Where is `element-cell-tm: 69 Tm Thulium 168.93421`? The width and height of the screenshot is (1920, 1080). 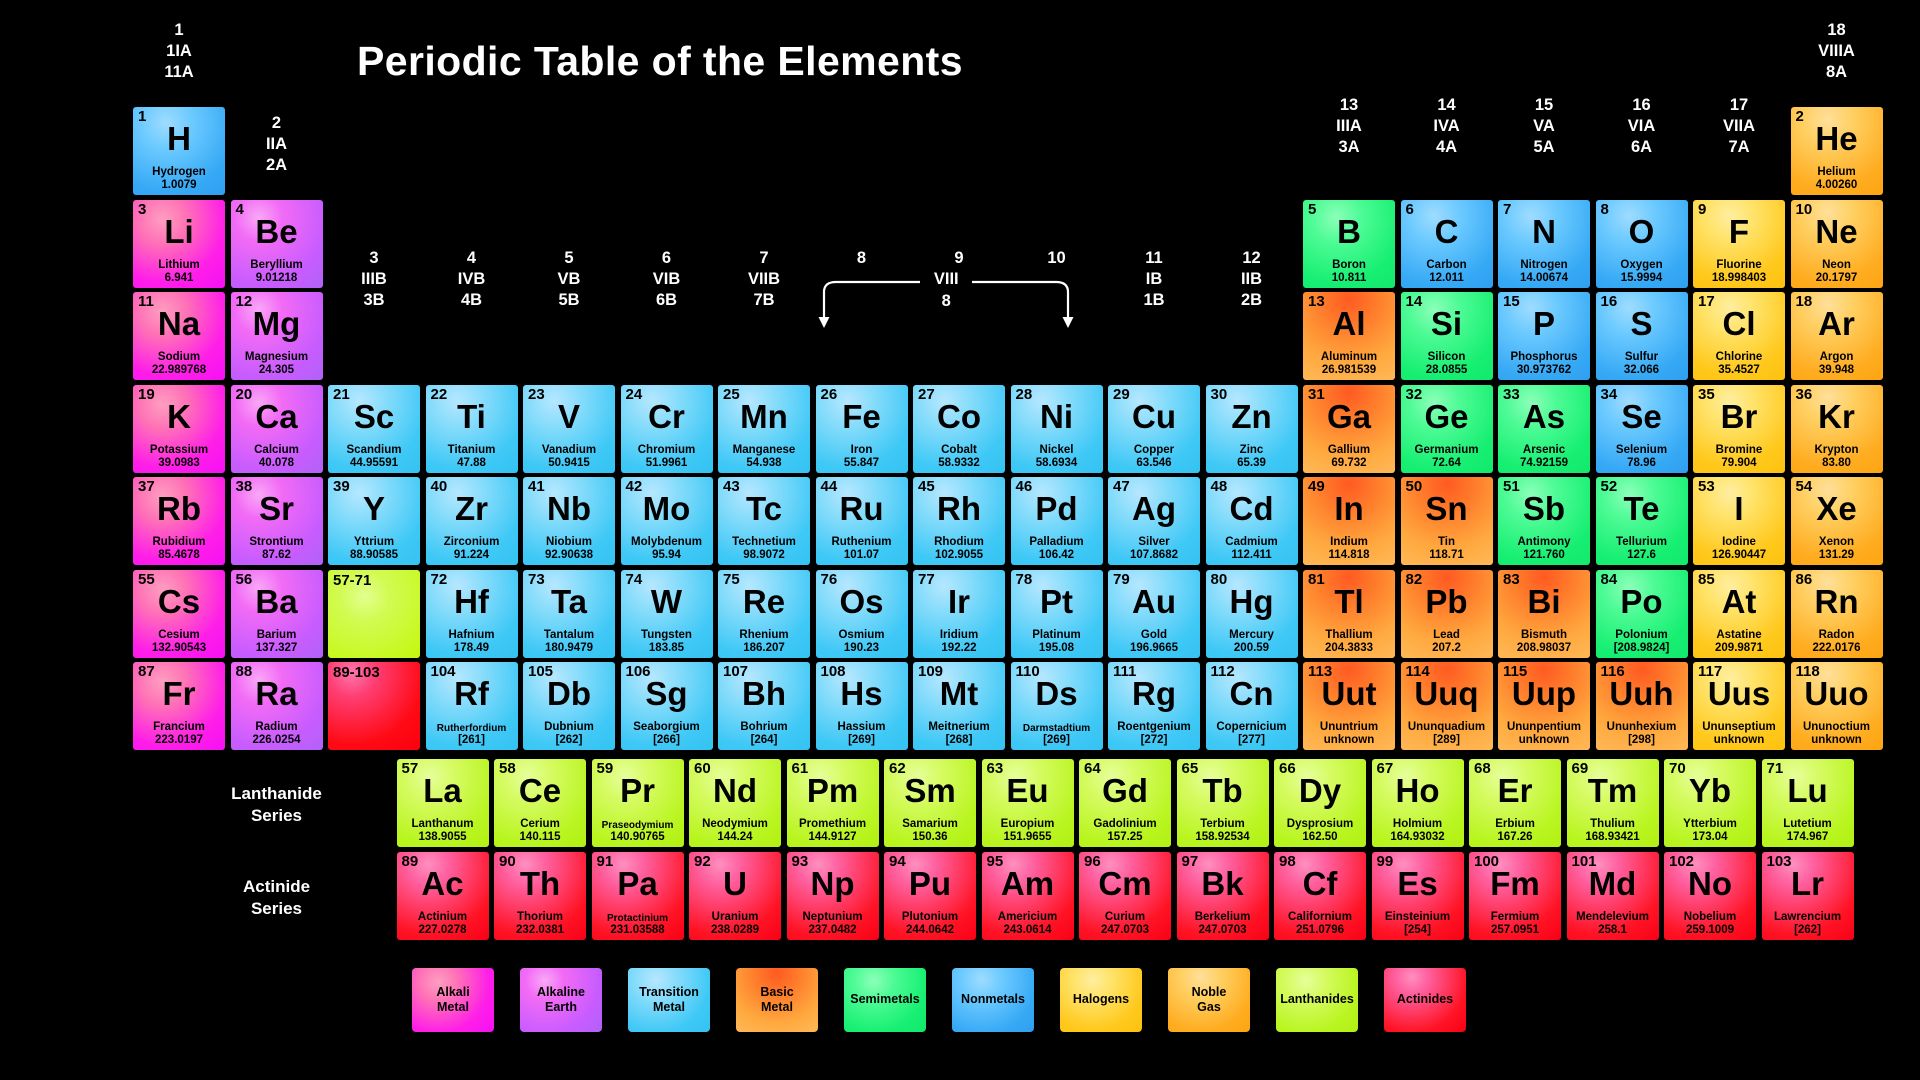
element-cell-tm: 69 Tm Thulium 168.93421 is located at coordinates (1612, 803).